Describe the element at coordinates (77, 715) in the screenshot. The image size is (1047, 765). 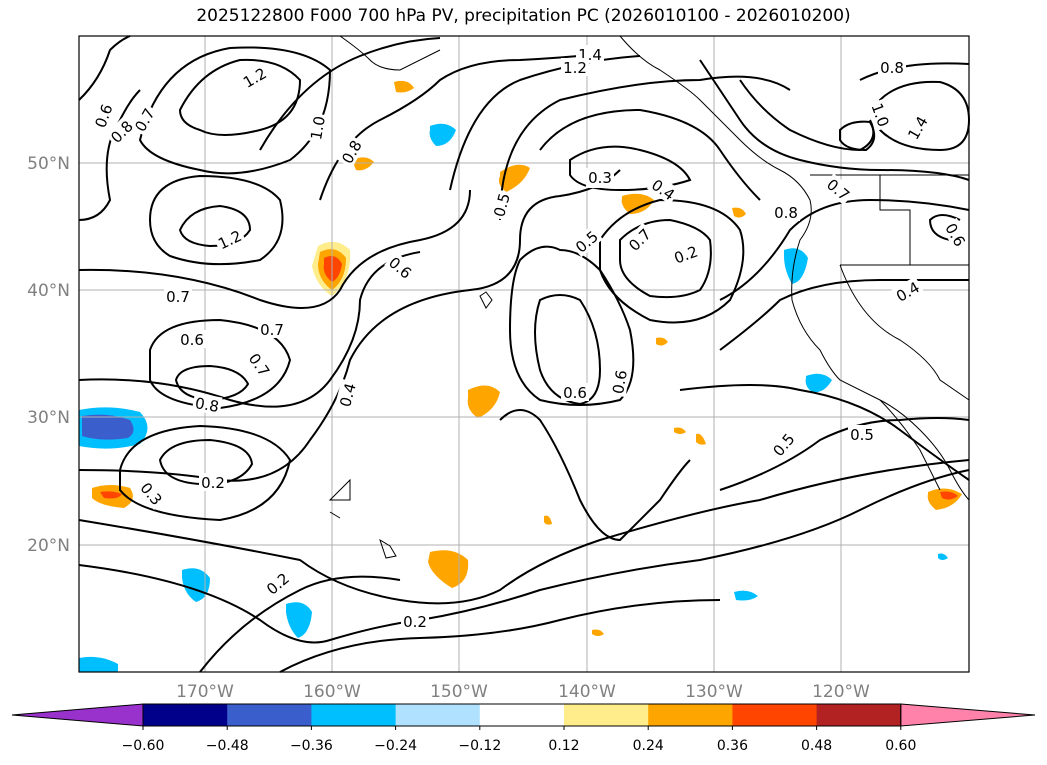
I see `colorbar-extend-low` at that location.